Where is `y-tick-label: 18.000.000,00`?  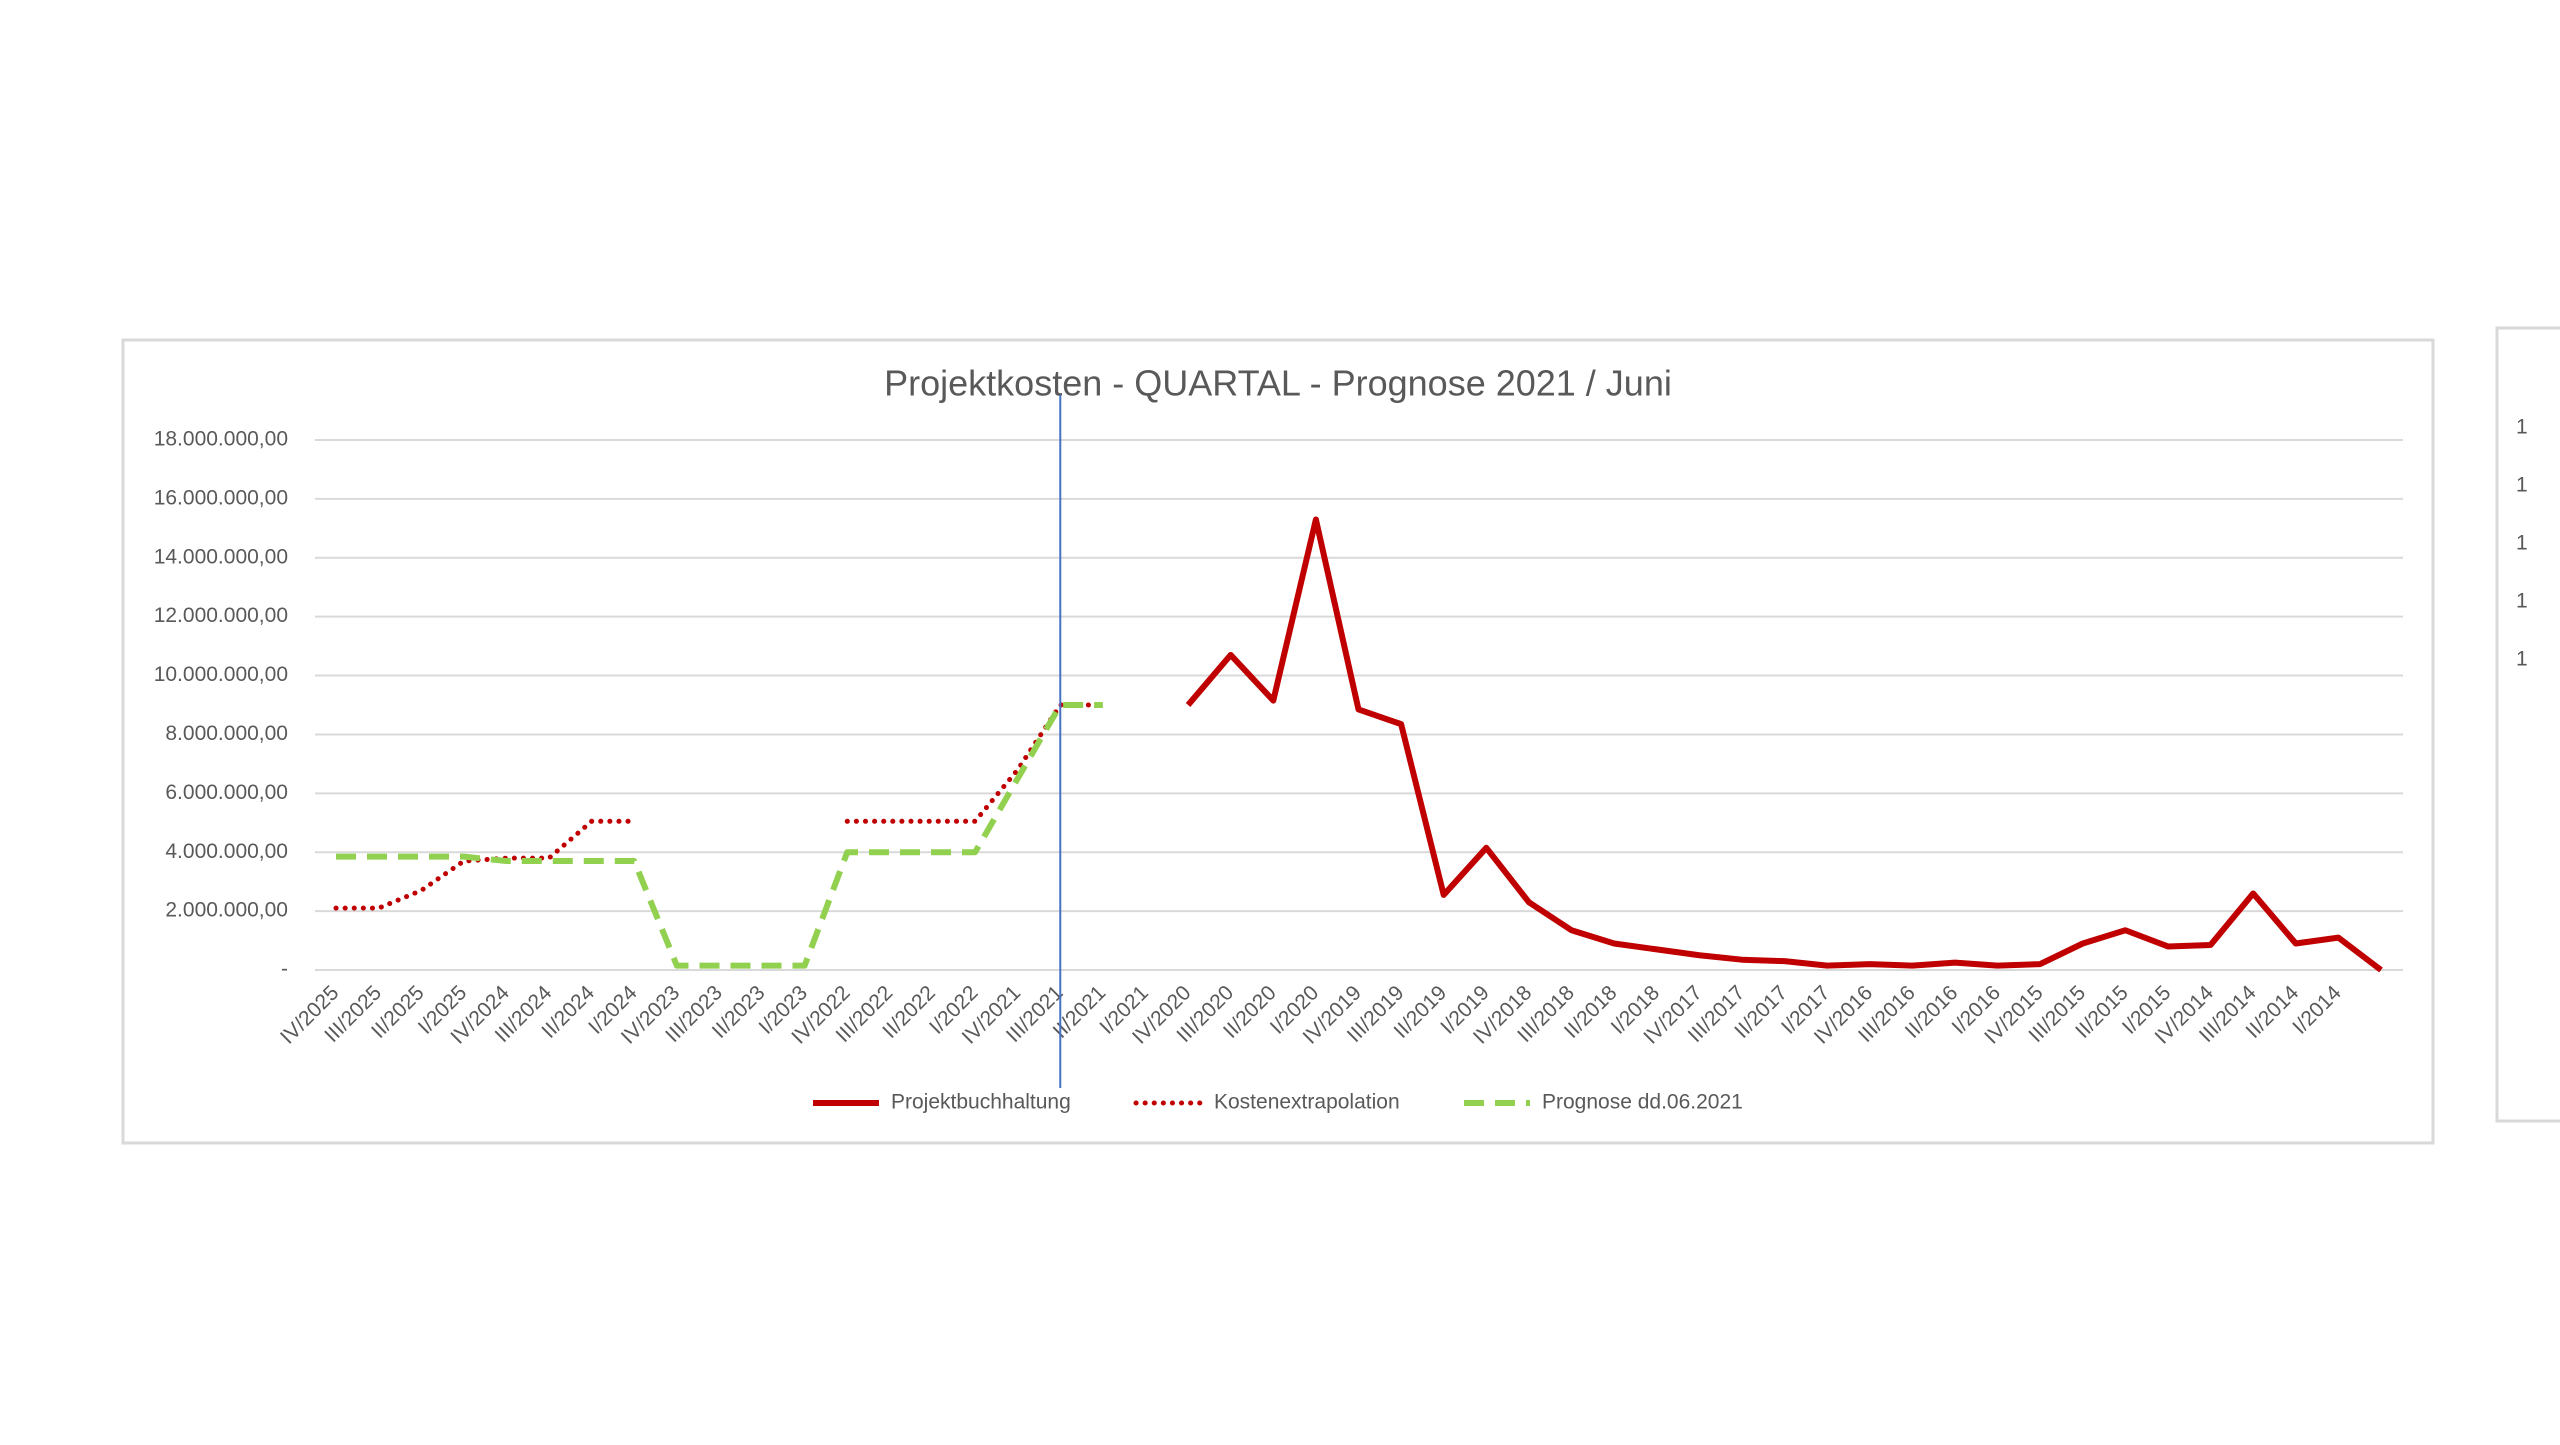
y-tick-label: 18.000.000,00 is located at coordinates (221, 439).